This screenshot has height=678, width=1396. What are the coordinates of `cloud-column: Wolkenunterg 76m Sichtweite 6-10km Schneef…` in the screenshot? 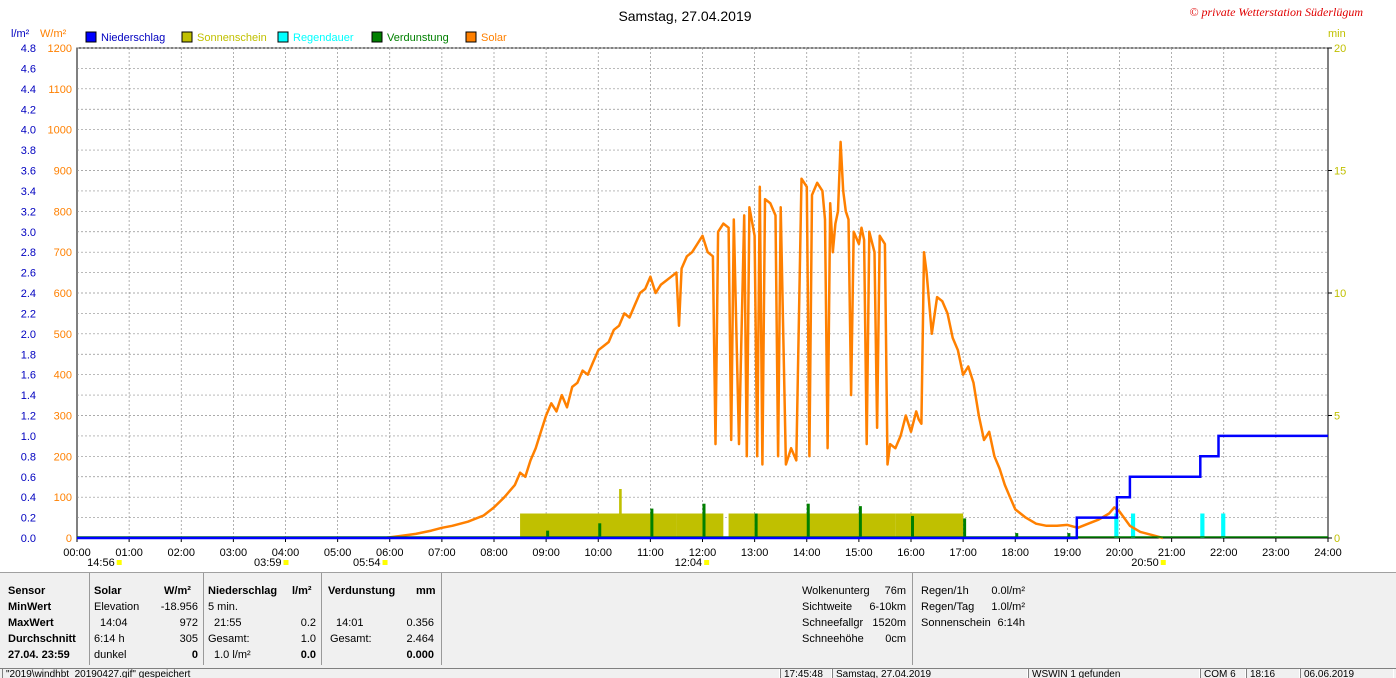 It's located at (853, 619).